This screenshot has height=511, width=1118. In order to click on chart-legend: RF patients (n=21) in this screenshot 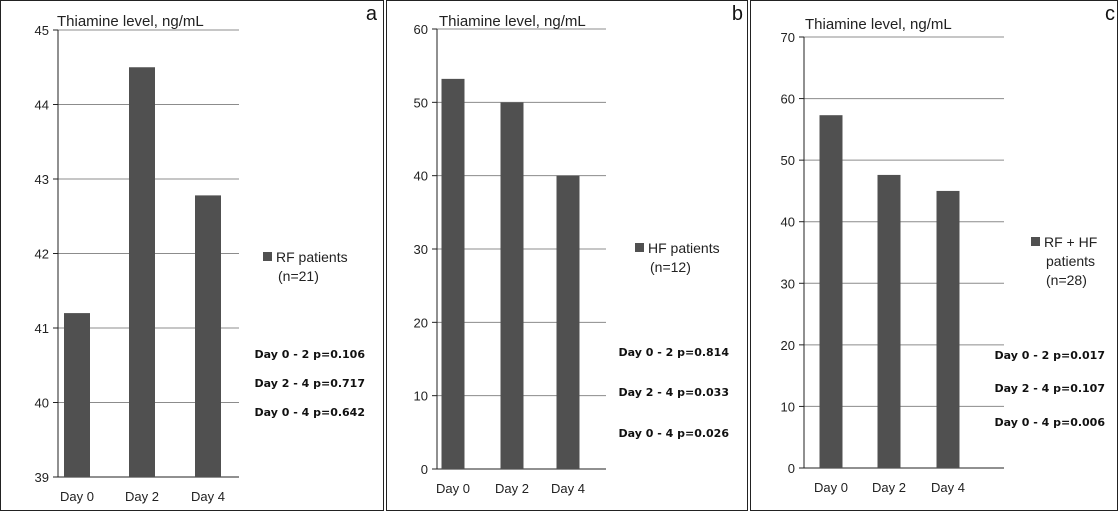, I will do `click(305, 267)`.